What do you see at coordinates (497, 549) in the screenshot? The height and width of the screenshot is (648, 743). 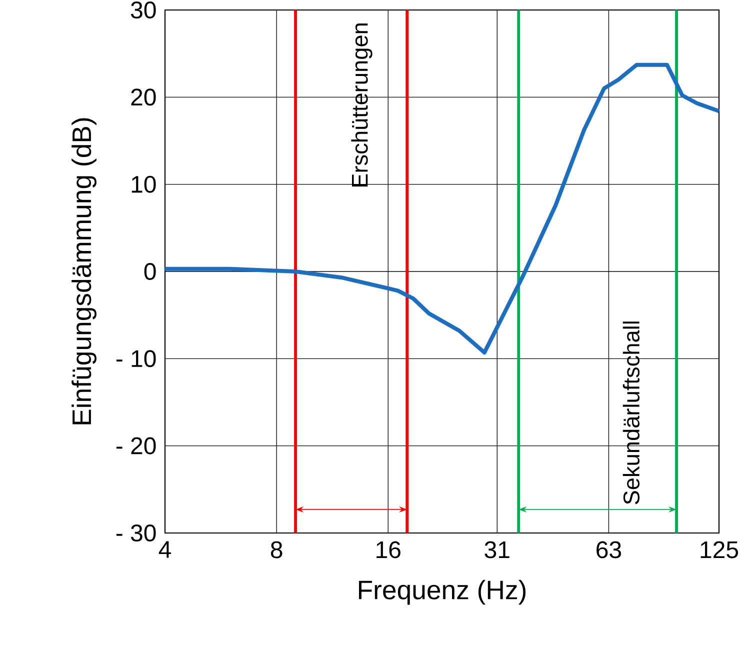 I see `x-tick-label: 31` at bounding box center [497, 549].